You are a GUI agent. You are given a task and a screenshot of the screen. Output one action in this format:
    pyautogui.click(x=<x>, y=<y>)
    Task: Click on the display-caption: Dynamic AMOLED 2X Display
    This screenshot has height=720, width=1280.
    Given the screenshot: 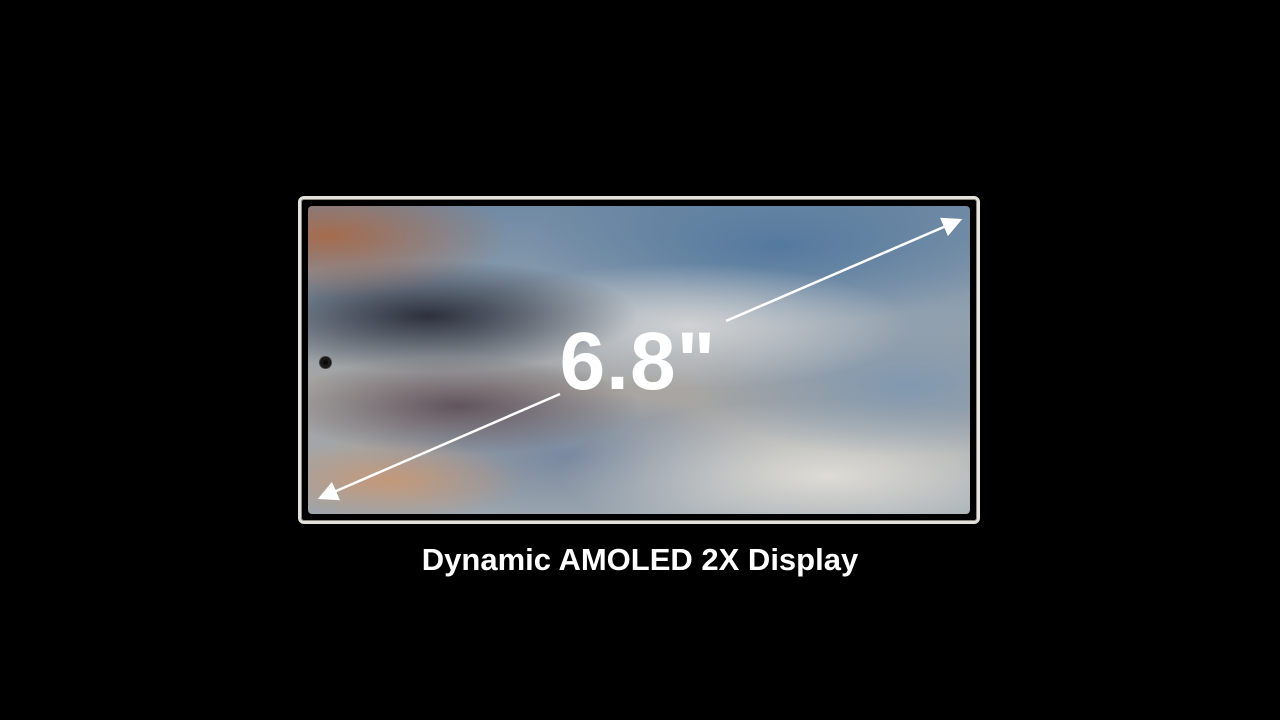 What is the action you would take?
    pyautogui.click(x=640, y=559)
    